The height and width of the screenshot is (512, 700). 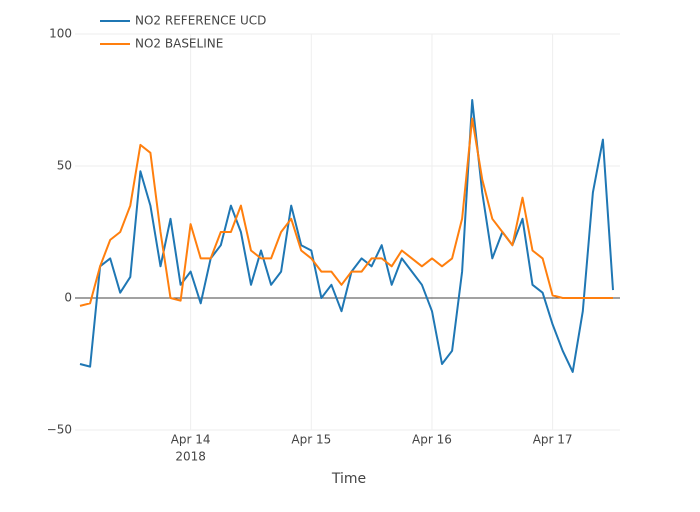 I want to click on y-tick-label: 50, so click(x=64, y=166).